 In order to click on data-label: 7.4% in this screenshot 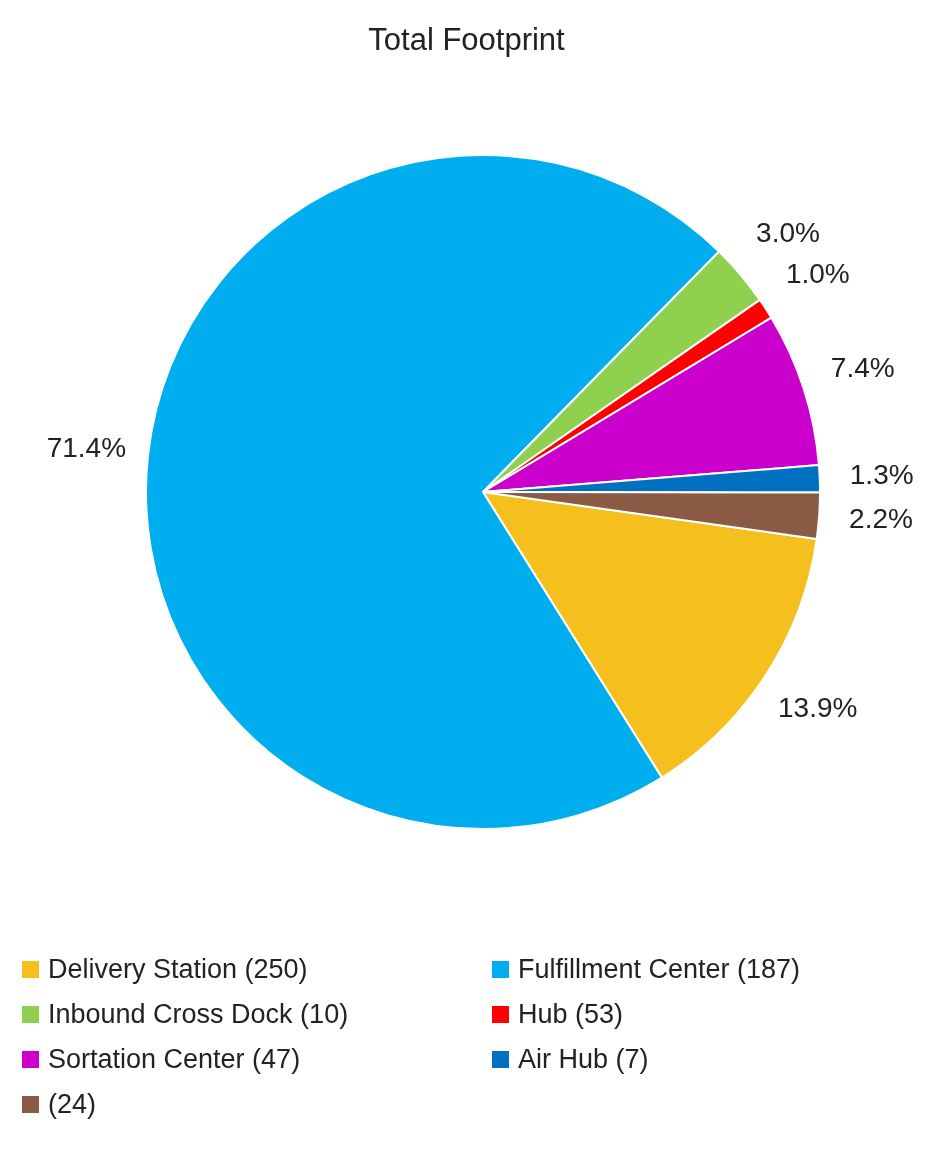, I will do `click(862, 368)`.